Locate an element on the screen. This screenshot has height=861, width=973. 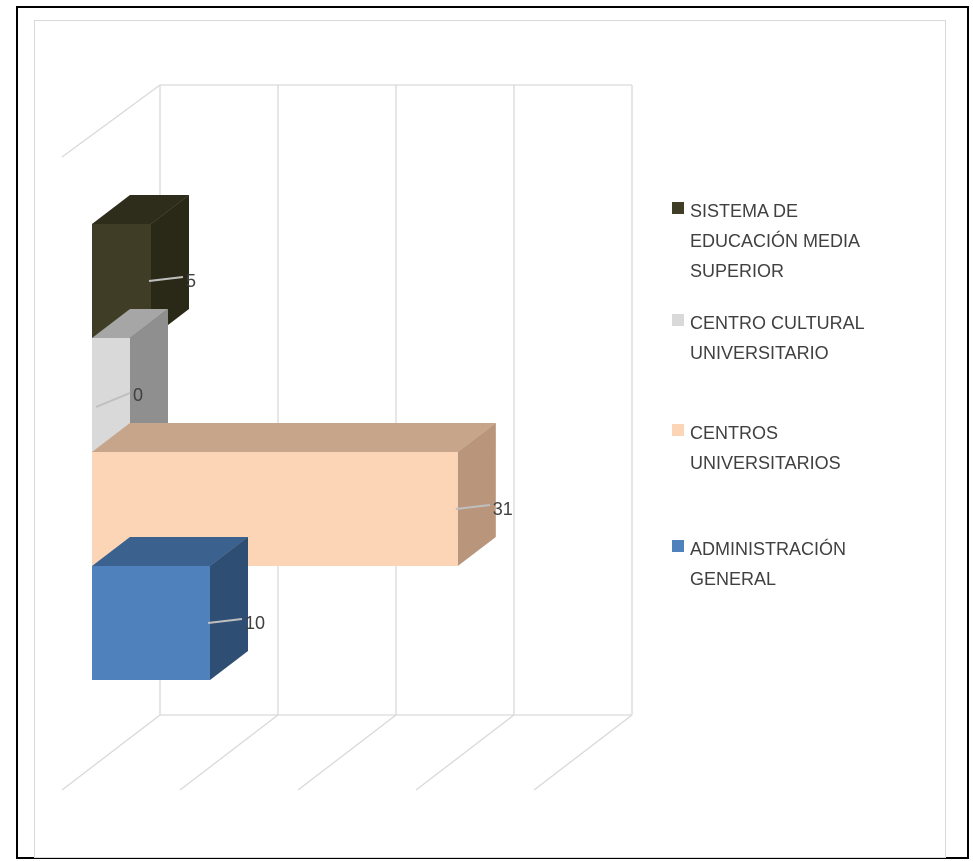
bar-front-face is located at coordinates (151, 623).